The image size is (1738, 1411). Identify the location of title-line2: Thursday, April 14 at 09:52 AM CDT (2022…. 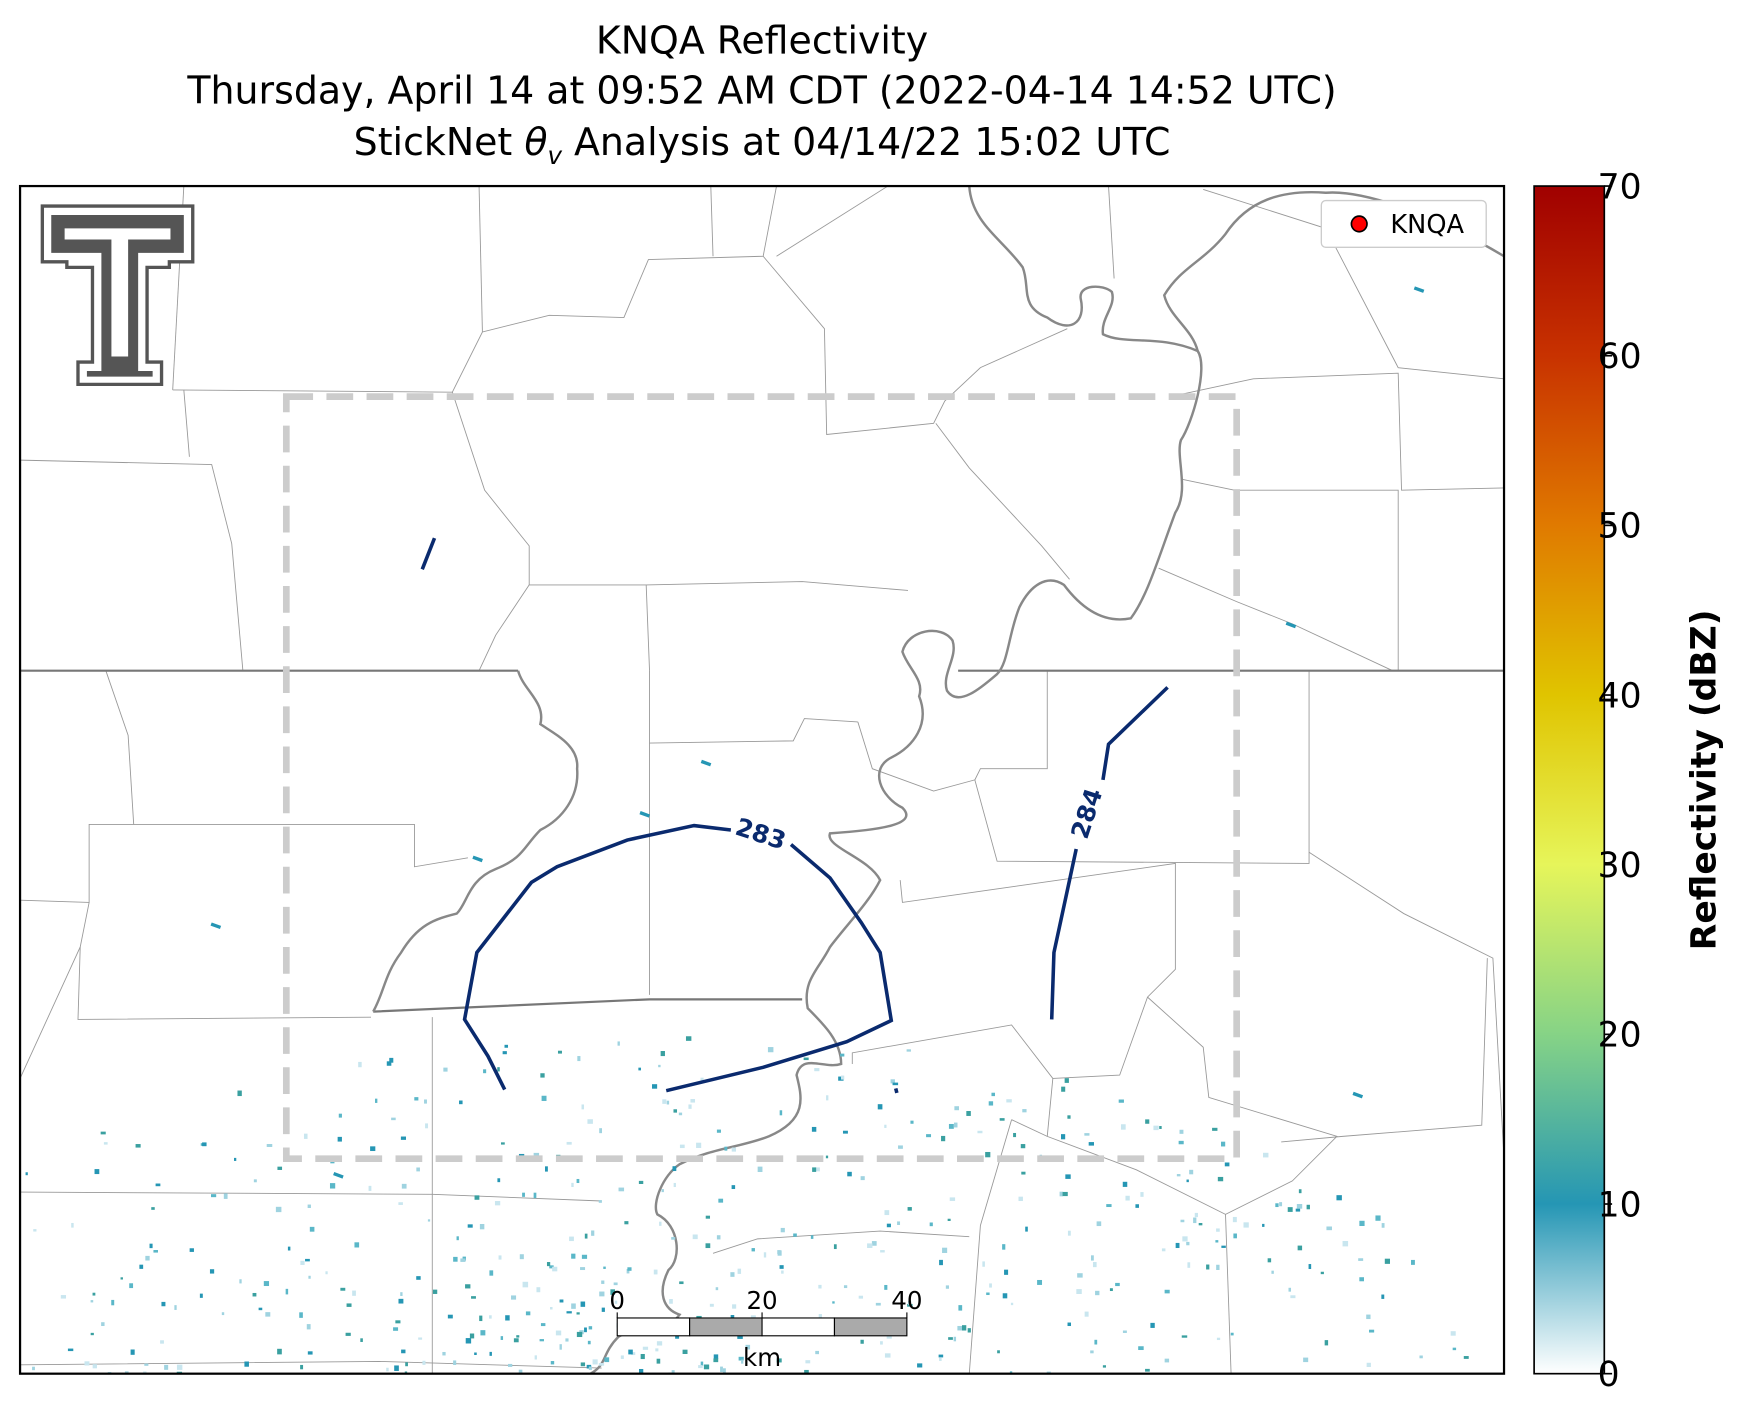
(761, 91).